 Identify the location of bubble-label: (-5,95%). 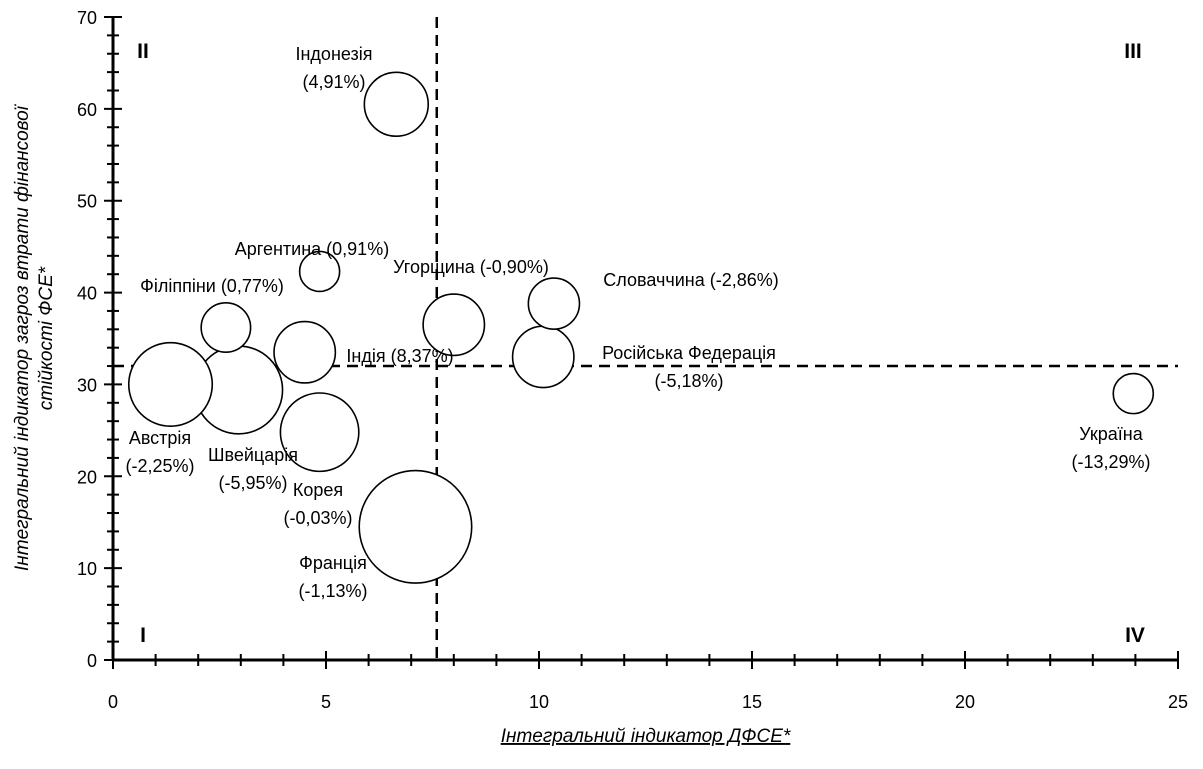
(252, 483).